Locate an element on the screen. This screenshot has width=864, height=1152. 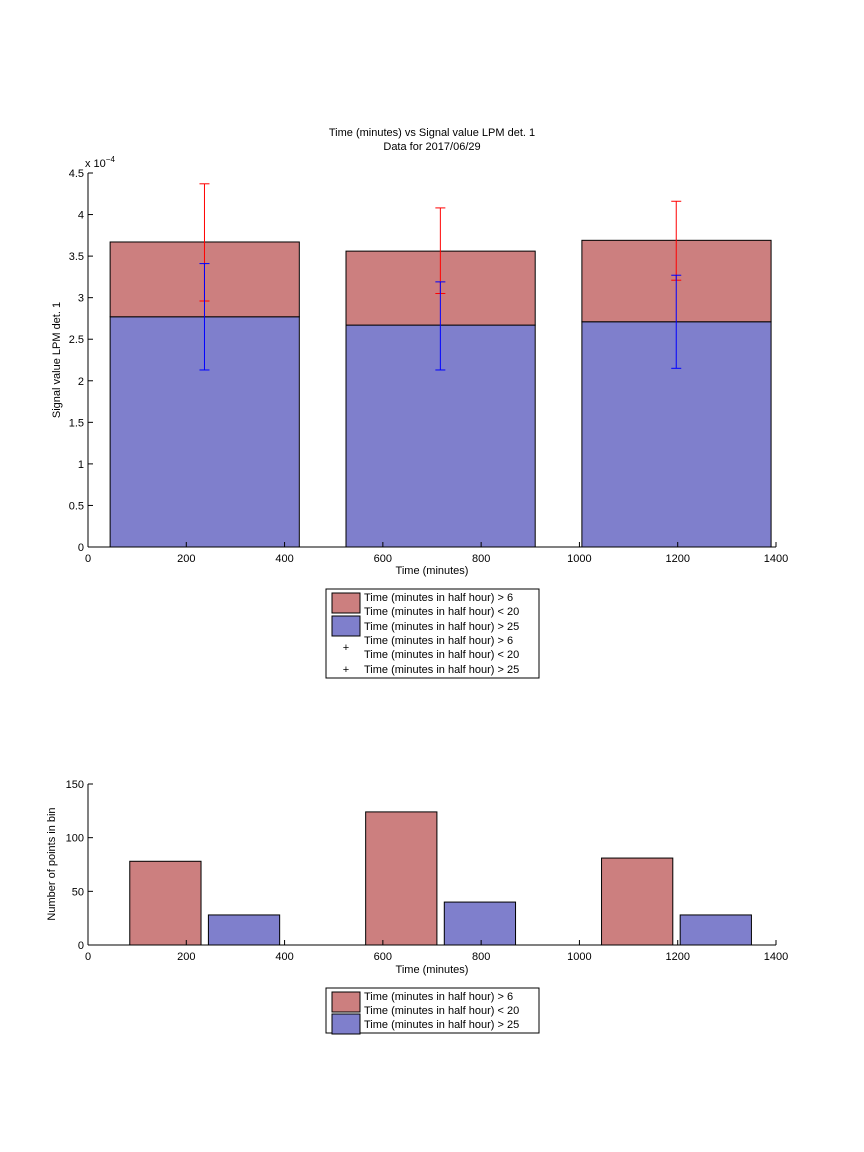
y-tick-label: 1 is located at coordinates (81, 465).